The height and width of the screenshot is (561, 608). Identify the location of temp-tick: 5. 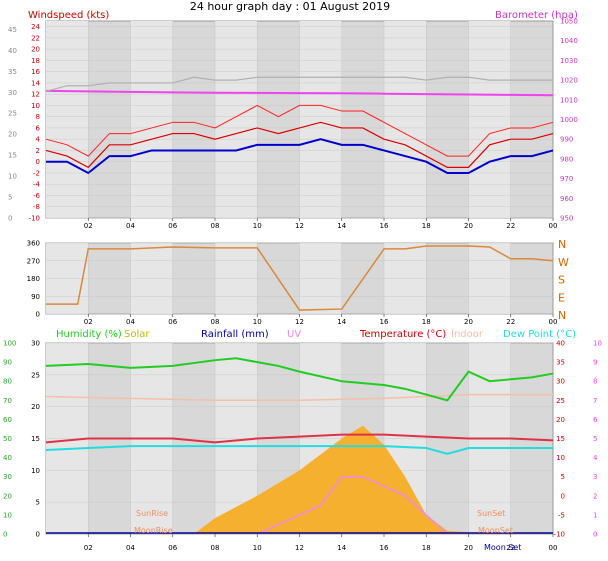
(563, 477).